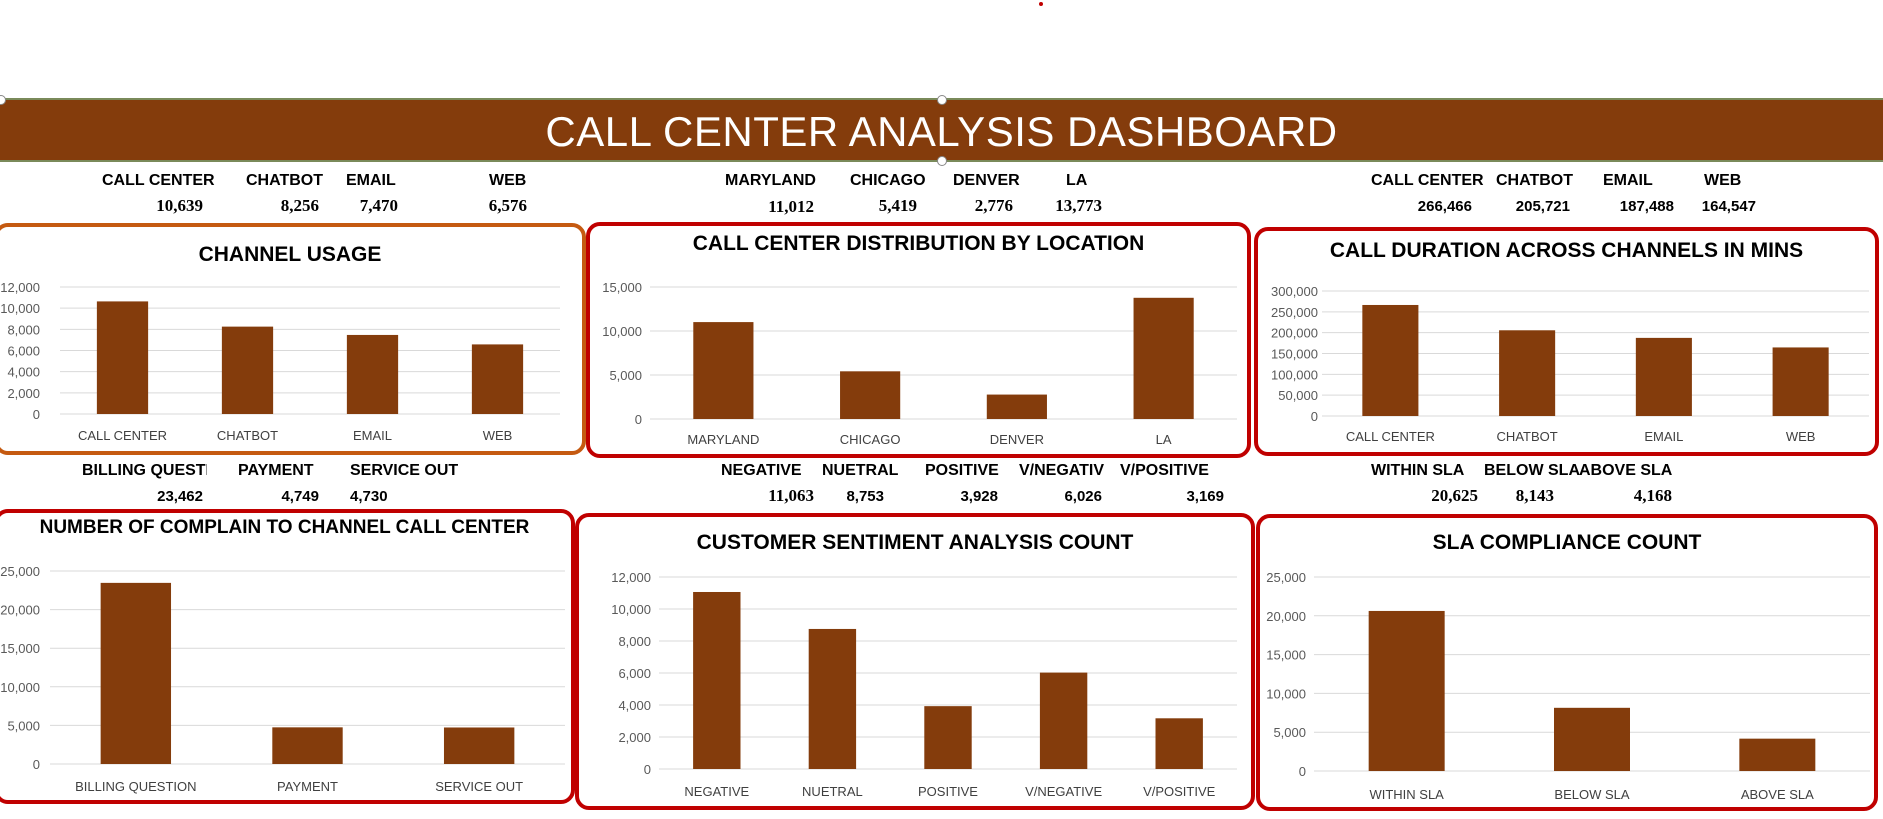 The image size is (1883, 819). What do you see at coordinates (507, 205) in the screenshot?
I see `kpi-value-web: 6,576` at bounding box center [507, 205].